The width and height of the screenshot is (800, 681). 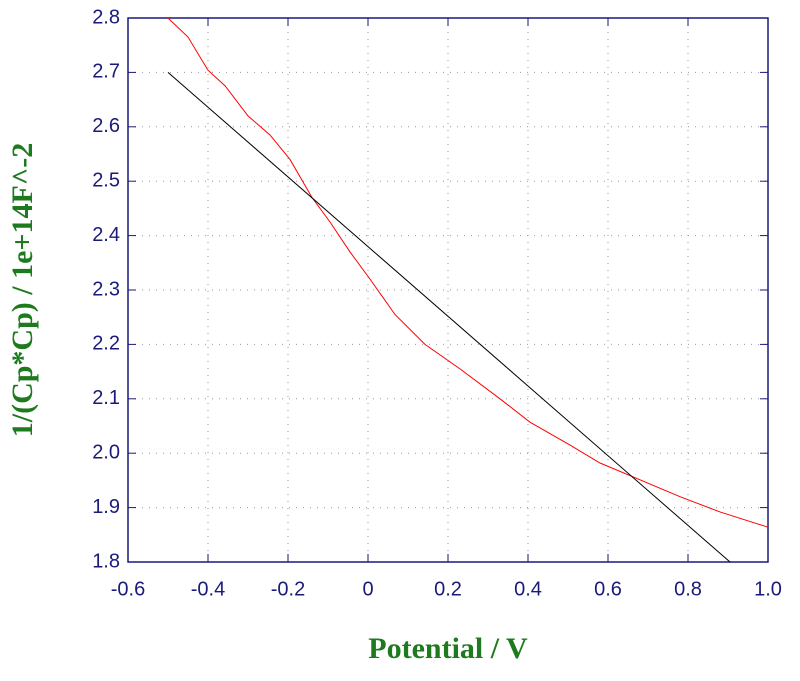 I want to click on y-tick-label: 2.8, so click(x=106, y=17).